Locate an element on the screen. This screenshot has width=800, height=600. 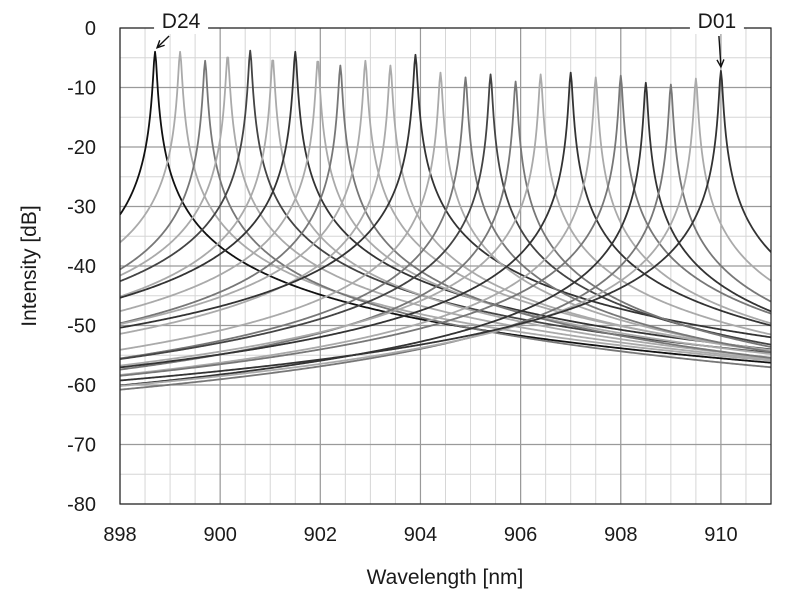
y-tick-label: -10 is located at coordinates (81, 89).